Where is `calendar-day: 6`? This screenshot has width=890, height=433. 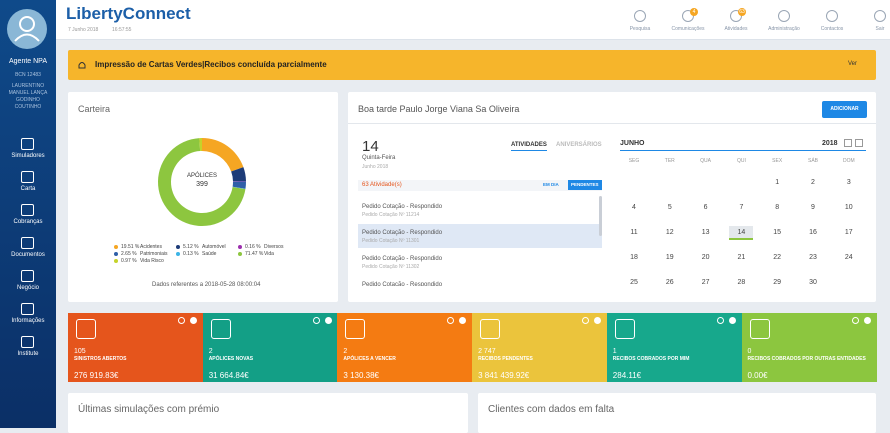
calendar-day: 6 is located at coordinates (705, 207).